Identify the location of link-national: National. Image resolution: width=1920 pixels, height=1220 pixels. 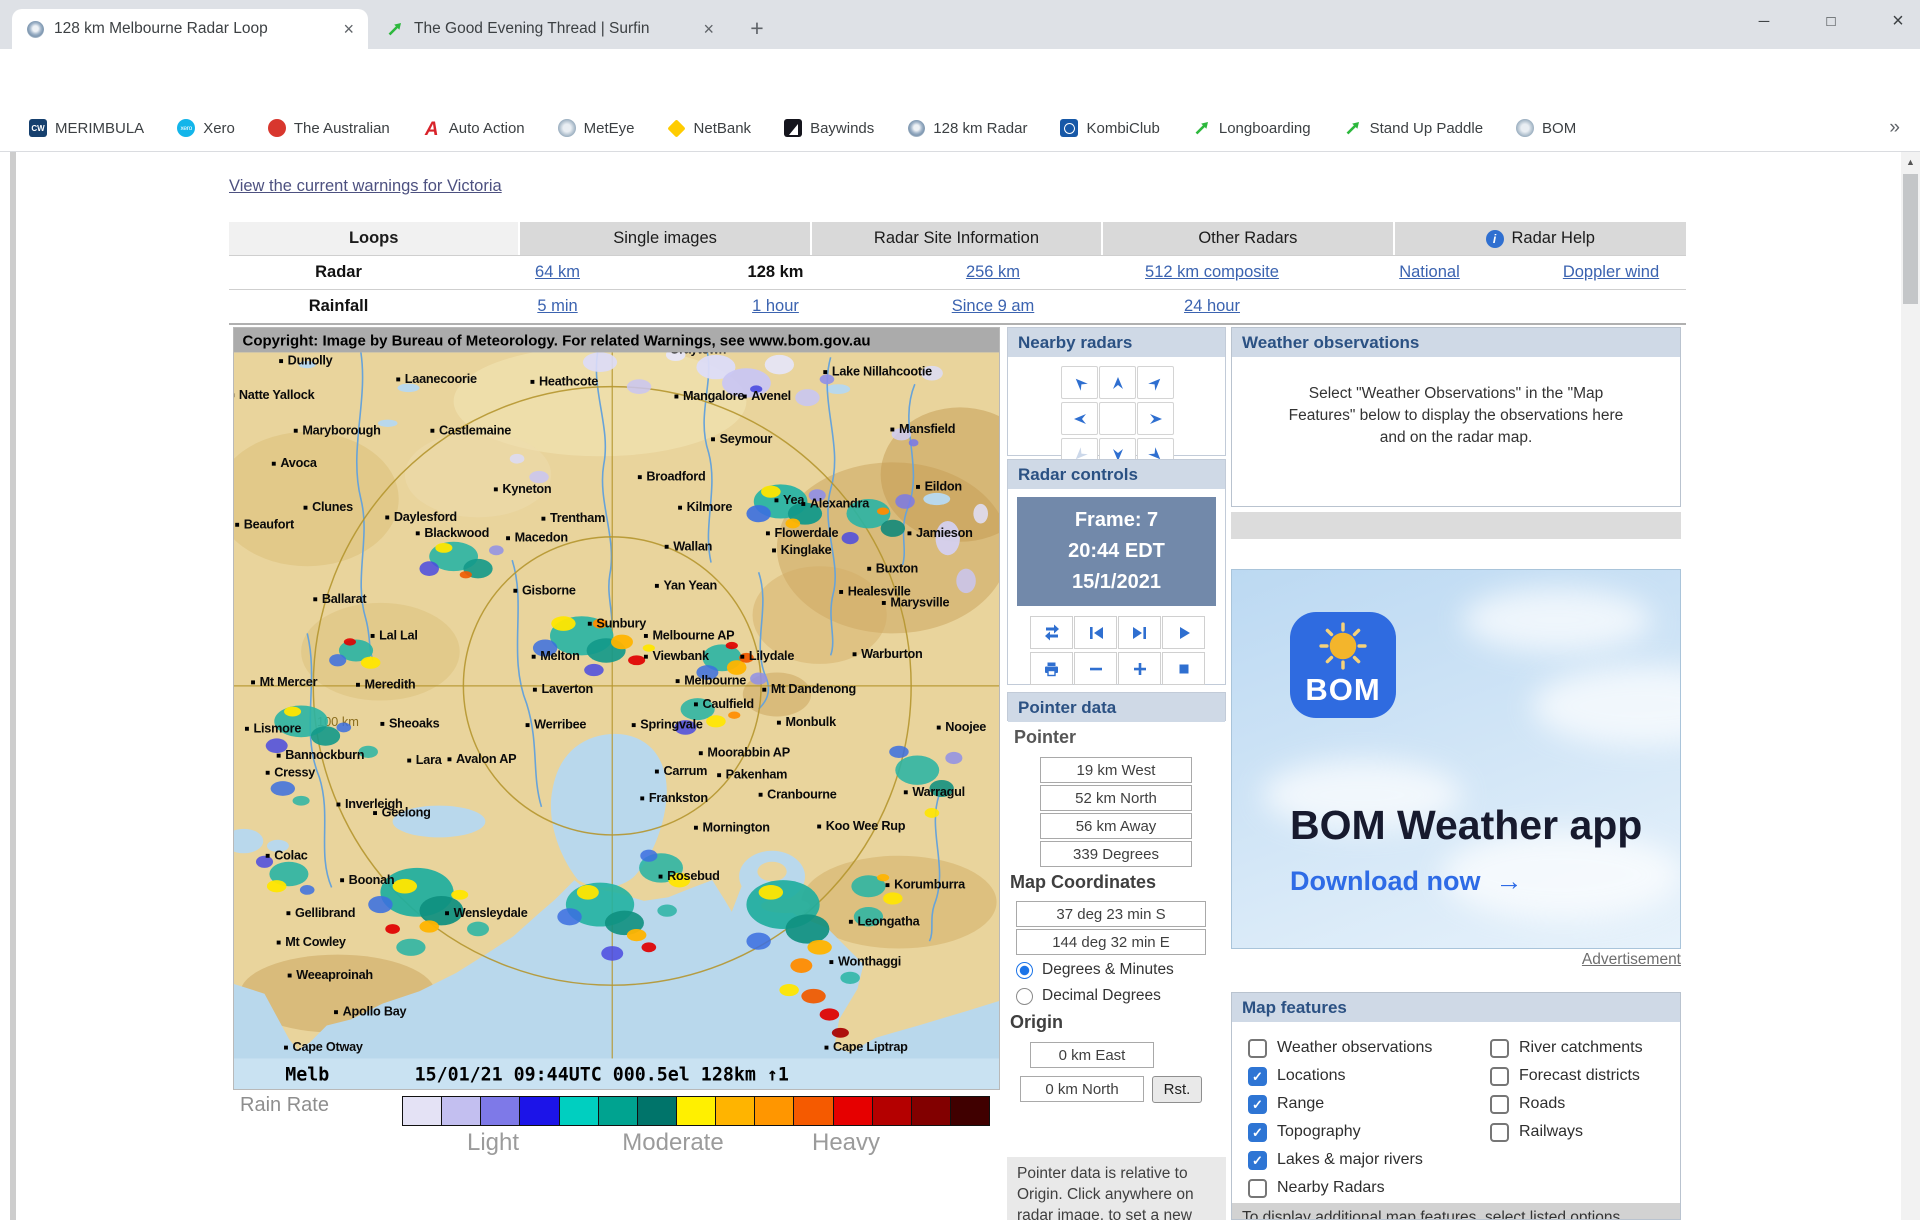
(1429, 272).